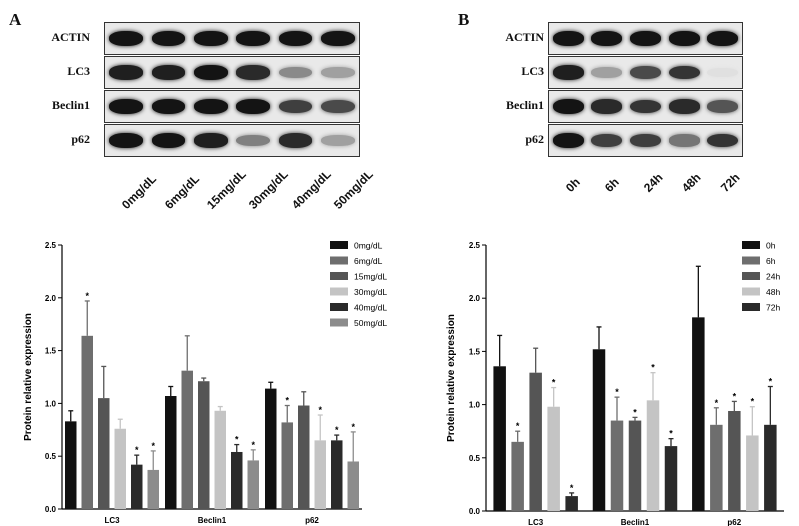 Image resolution: width=799 pixels, height=526 pixels. What do you see at coordinates (730, 182) in the screenshot?
I see `blot-lane-label: 72h` at bounding box center [730, 182].